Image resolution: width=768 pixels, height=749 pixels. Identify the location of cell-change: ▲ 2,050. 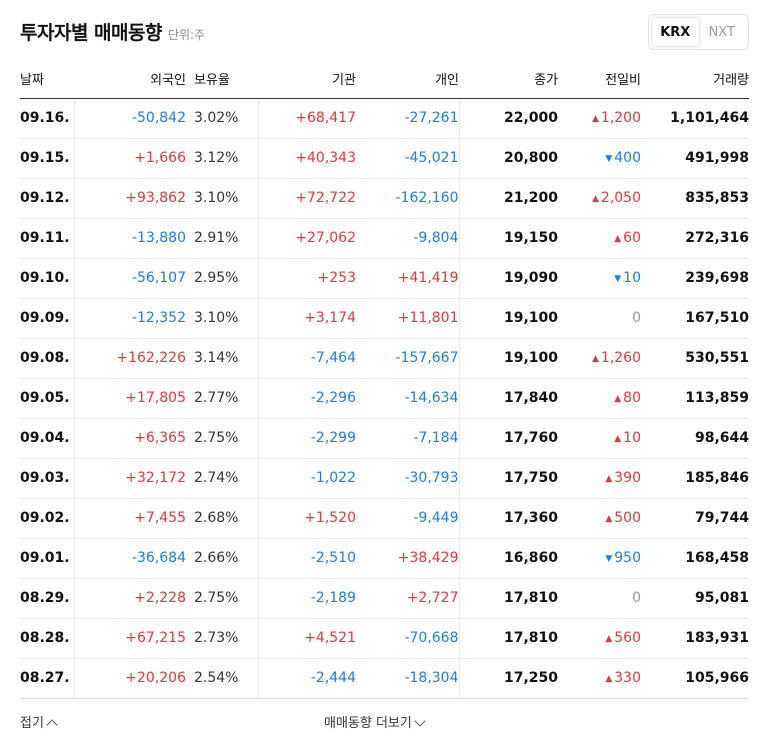
(599, 198).